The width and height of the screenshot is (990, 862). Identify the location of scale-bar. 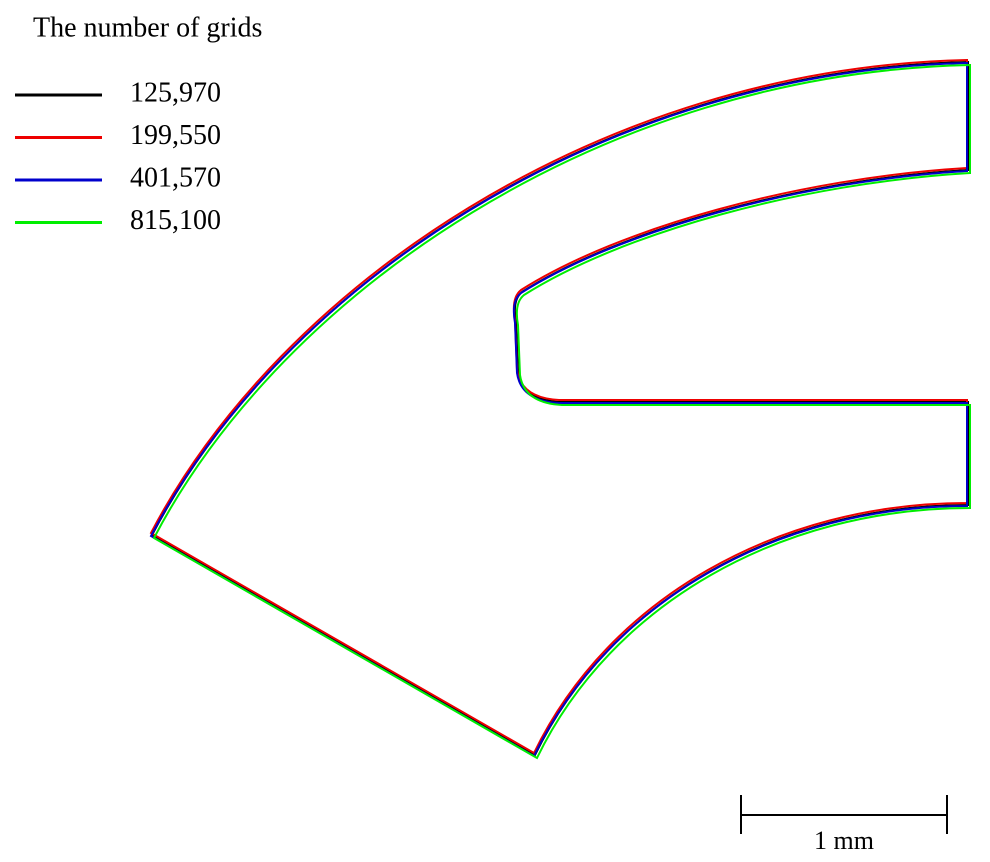
(844, 814).